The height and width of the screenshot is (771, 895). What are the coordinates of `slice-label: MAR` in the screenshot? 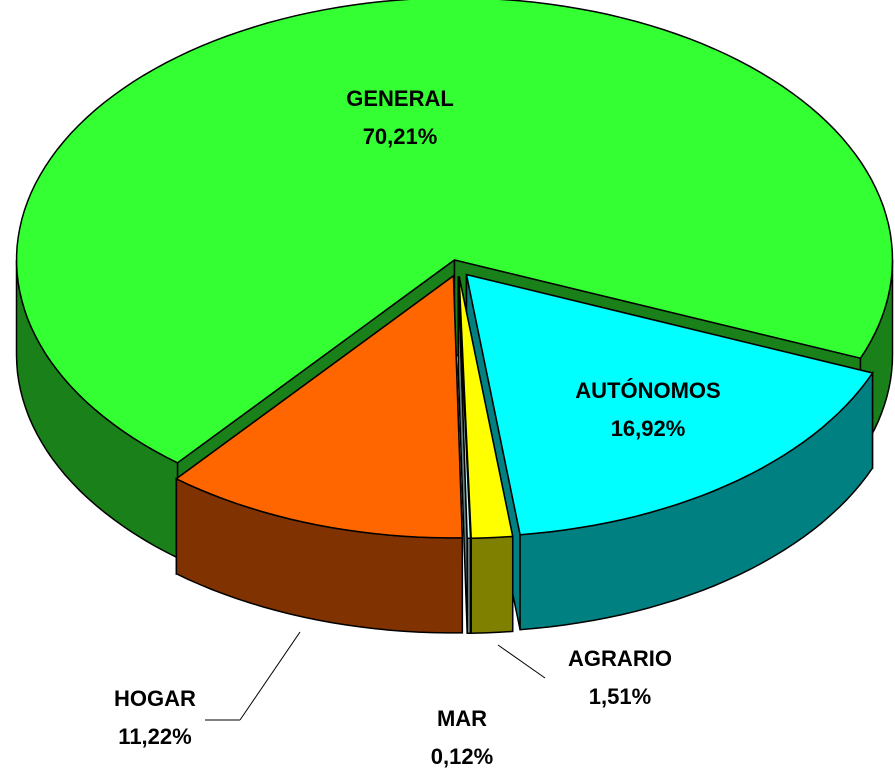 It's located at (462, 718).